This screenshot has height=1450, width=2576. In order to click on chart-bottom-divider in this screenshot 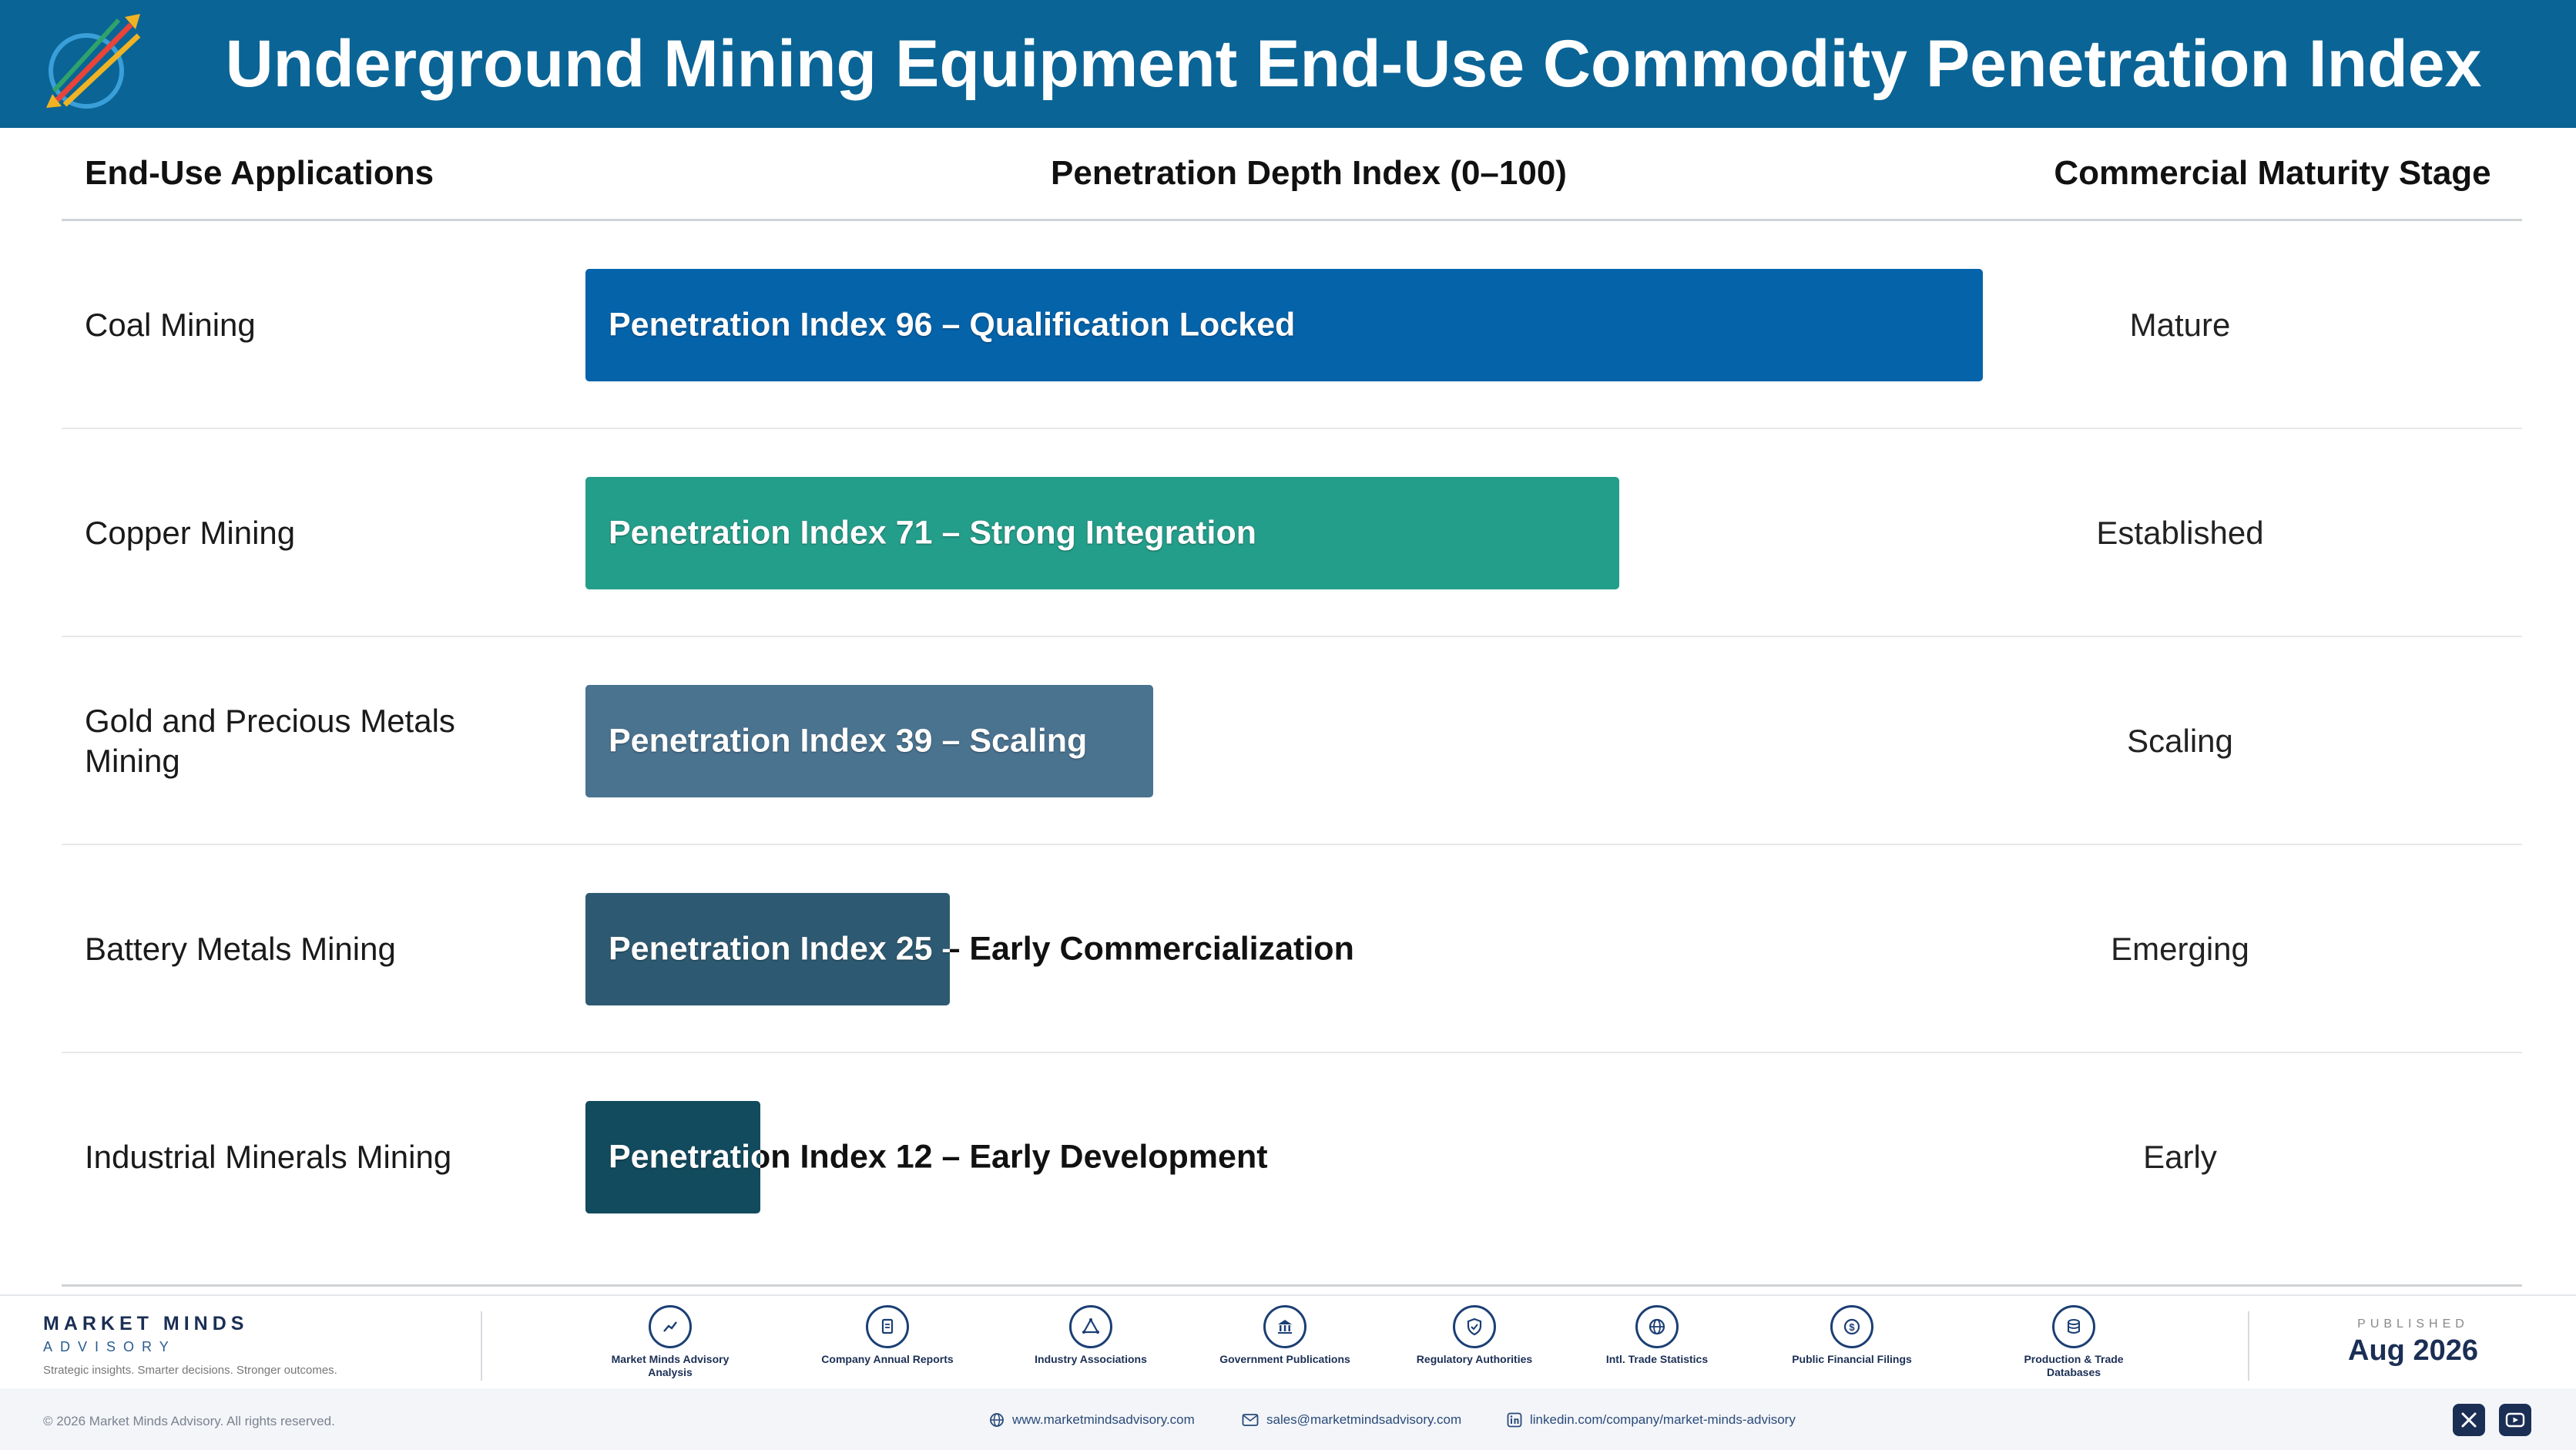, I will do `click(1292, 1285)`.